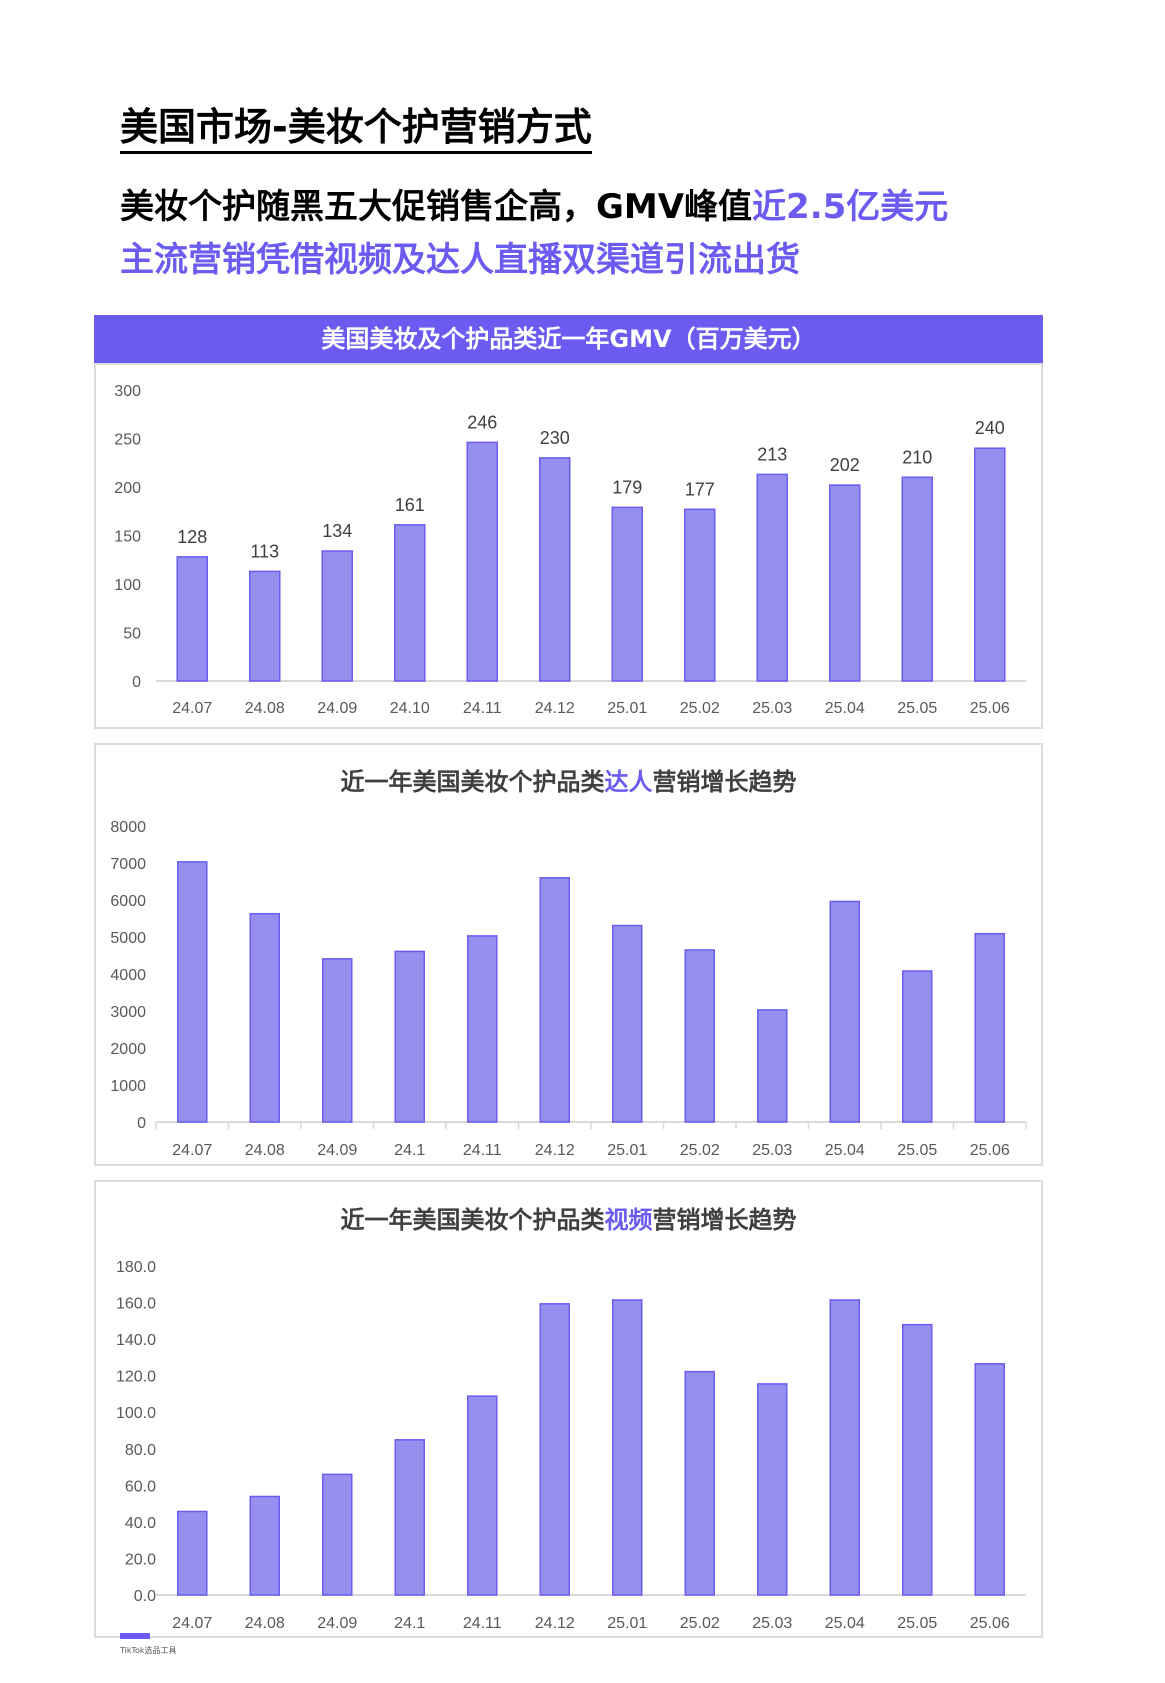  I want to click on y-tick-label: 2000, so click(128, 1049).